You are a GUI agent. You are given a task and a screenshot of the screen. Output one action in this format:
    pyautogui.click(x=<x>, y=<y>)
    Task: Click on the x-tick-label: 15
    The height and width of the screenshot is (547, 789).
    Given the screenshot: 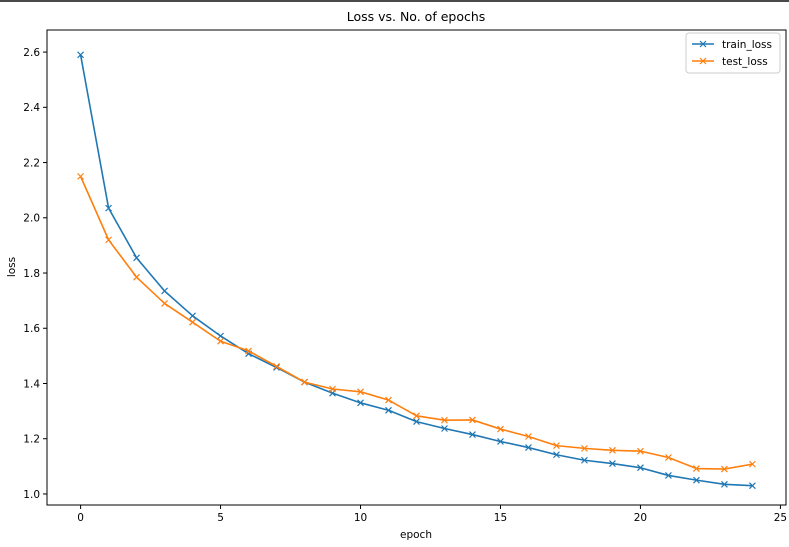 What is the action you would take?
    pyautogui.click(x=500, y=518)
    